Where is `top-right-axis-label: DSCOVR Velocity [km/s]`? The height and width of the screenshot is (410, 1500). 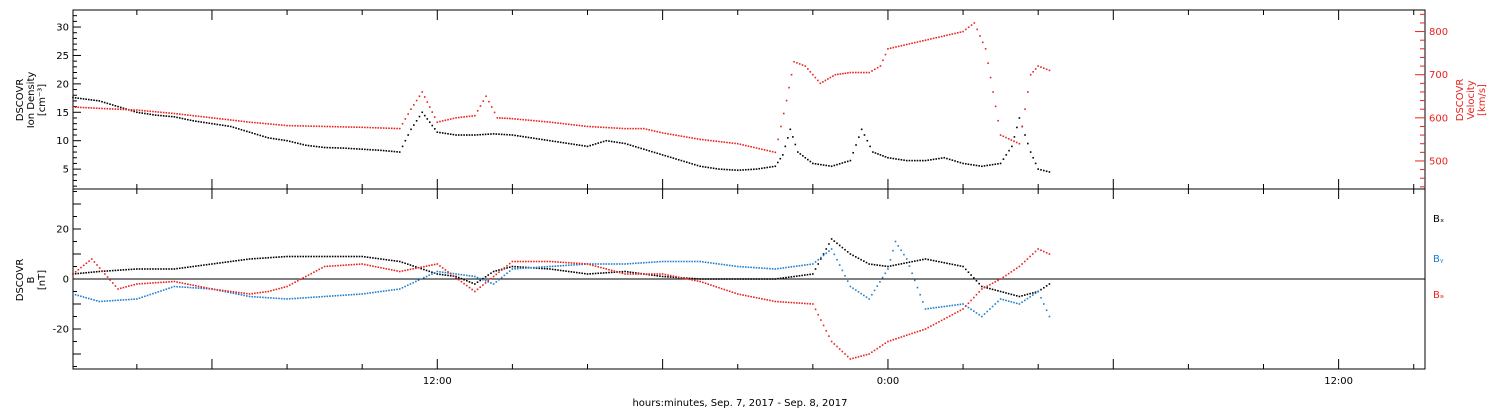 top-right-axis-label: DSCOVR Velocity [km/s] is located at coordinates (1471, 100).